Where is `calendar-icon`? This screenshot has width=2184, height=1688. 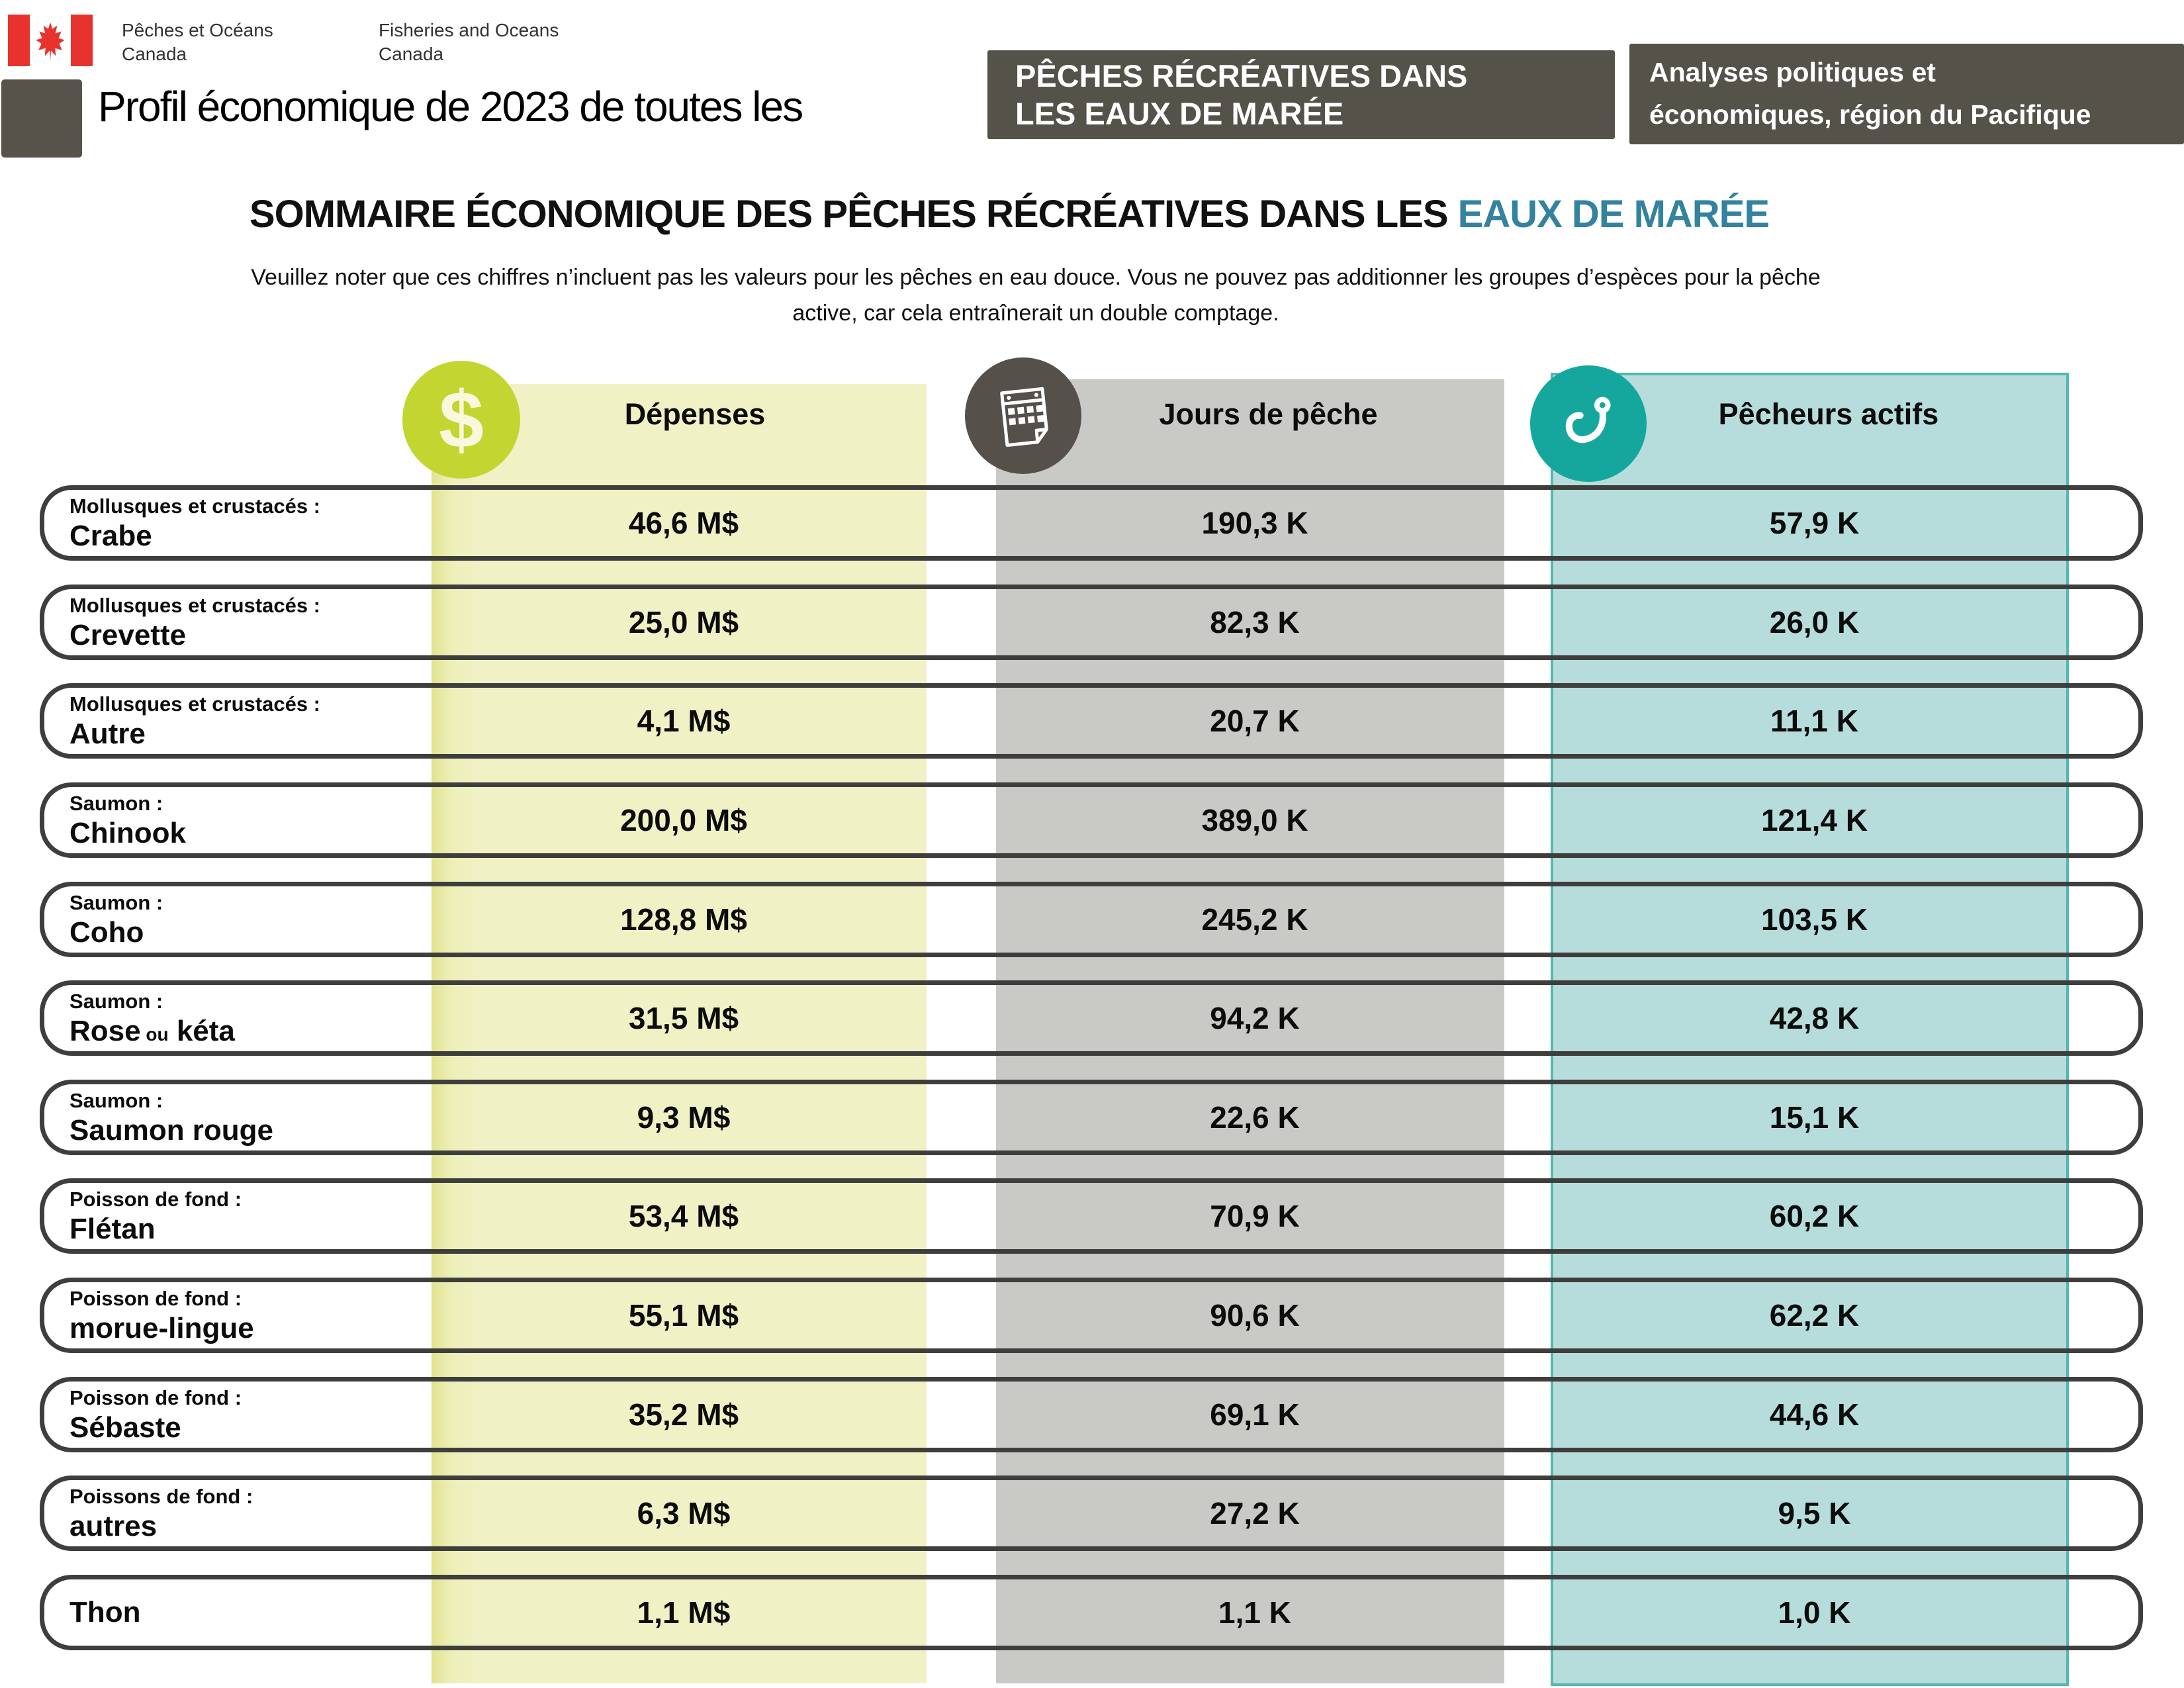 calendar-icon is located at coordinates (1023, 415).